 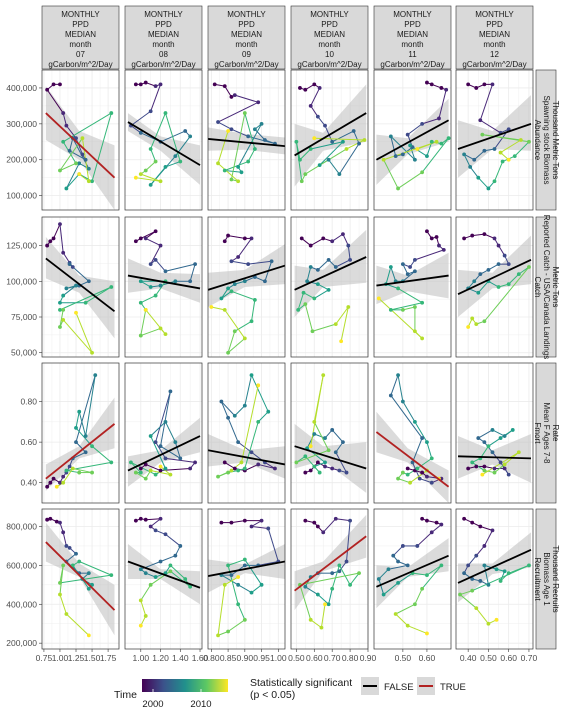 What do you see at coordinates (494, 44) in the screenshot?
I see `column-strip-label: month` at bounding box center [494, 44].